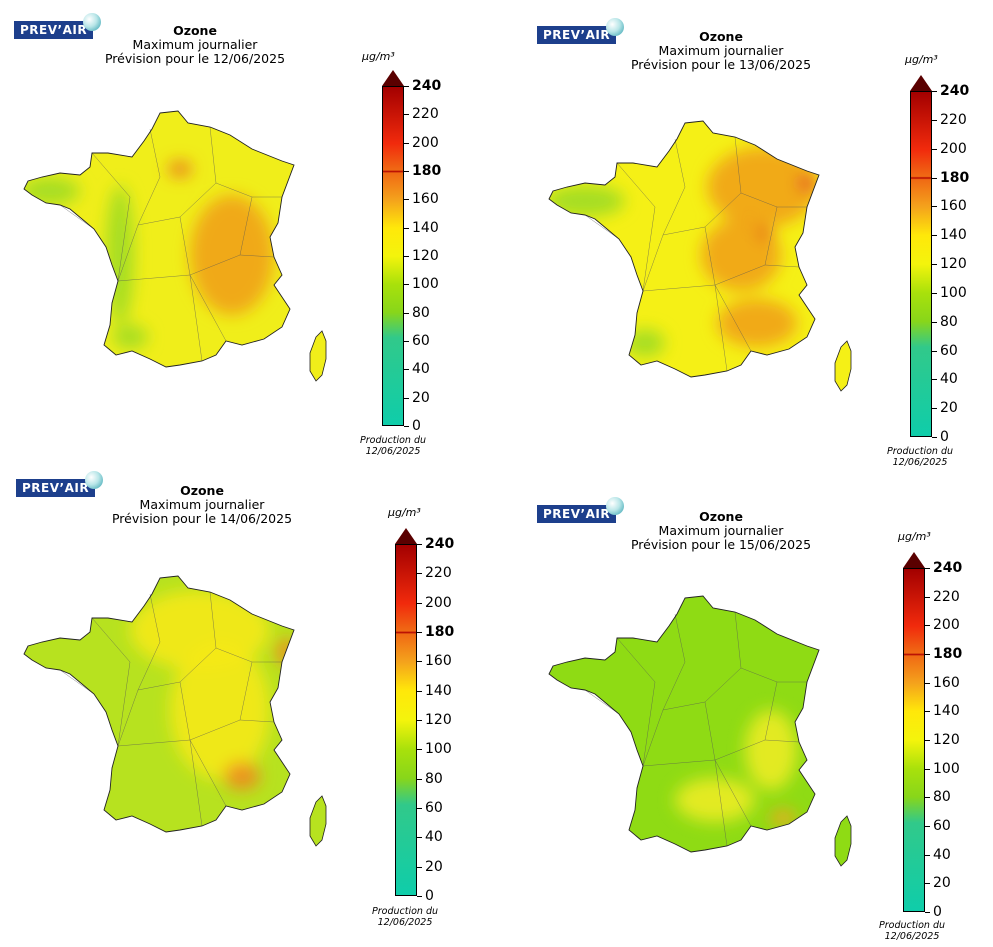  I want to click on ozone-map, so click(700, 731).